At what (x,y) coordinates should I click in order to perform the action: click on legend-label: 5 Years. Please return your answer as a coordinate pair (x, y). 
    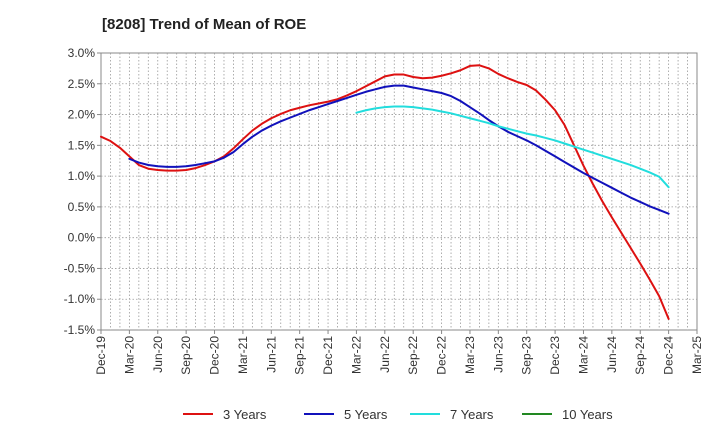
    Looking at the image, I should click on (366, 414).